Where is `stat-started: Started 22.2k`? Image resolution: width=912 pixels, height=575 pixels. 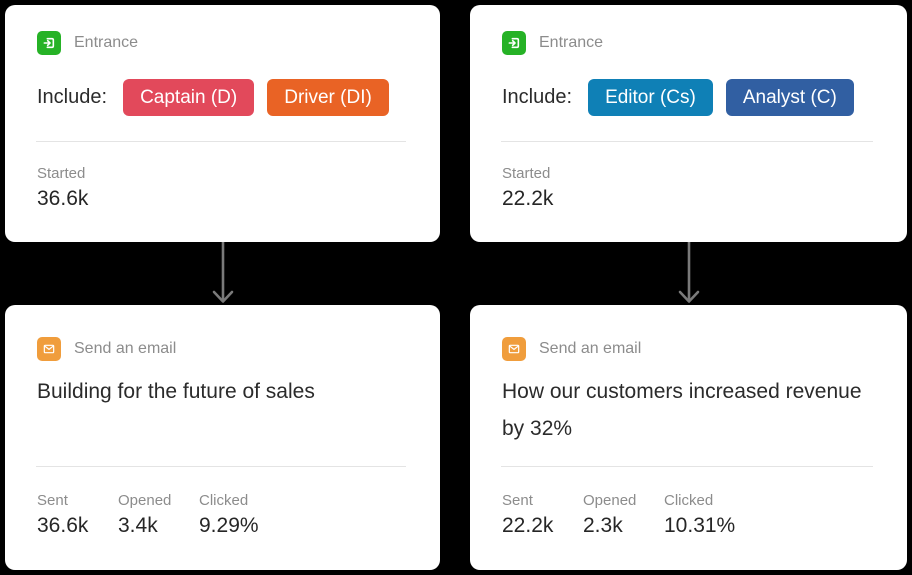 stat-started: Started 22.2k is located at coordinates (527, 188).